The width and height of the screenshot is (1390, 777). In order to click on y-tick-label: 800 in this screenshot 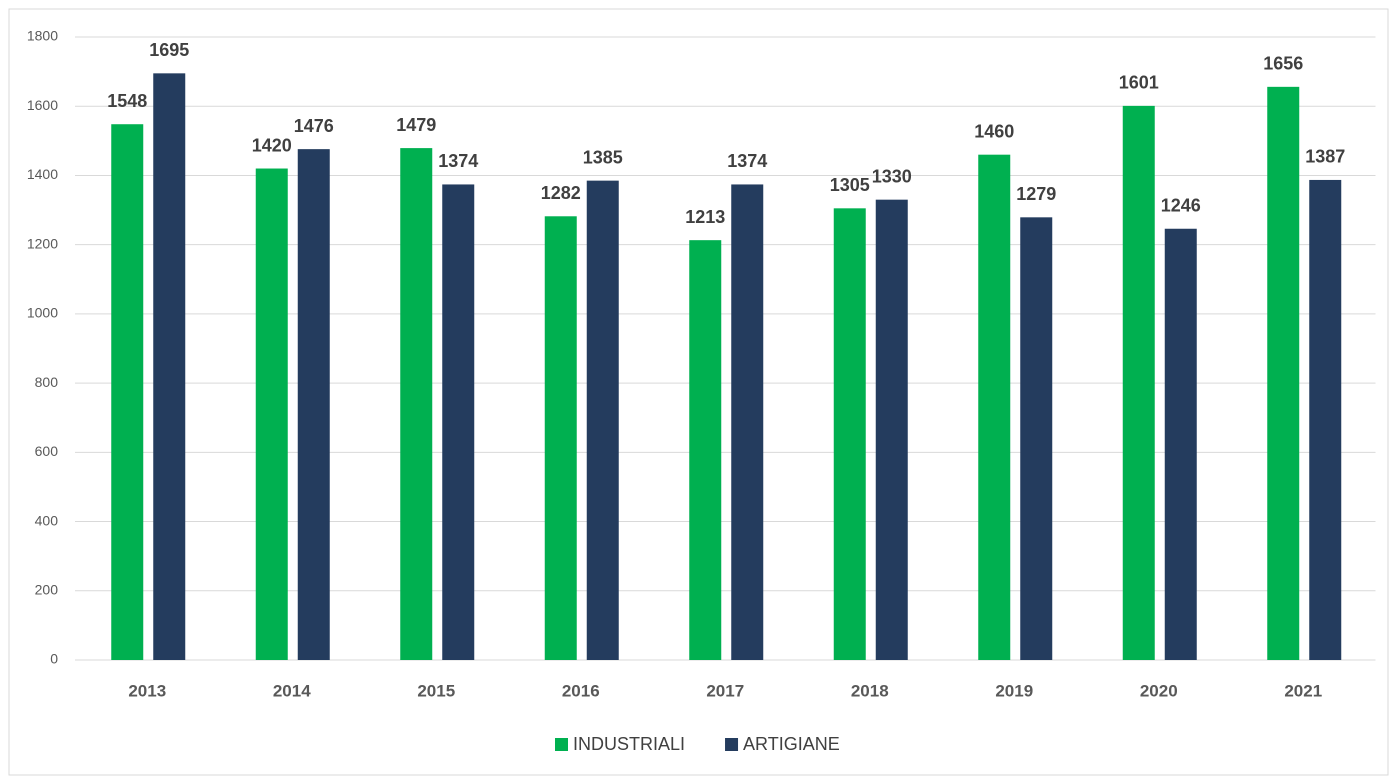, I will do `click(47, 382)`.